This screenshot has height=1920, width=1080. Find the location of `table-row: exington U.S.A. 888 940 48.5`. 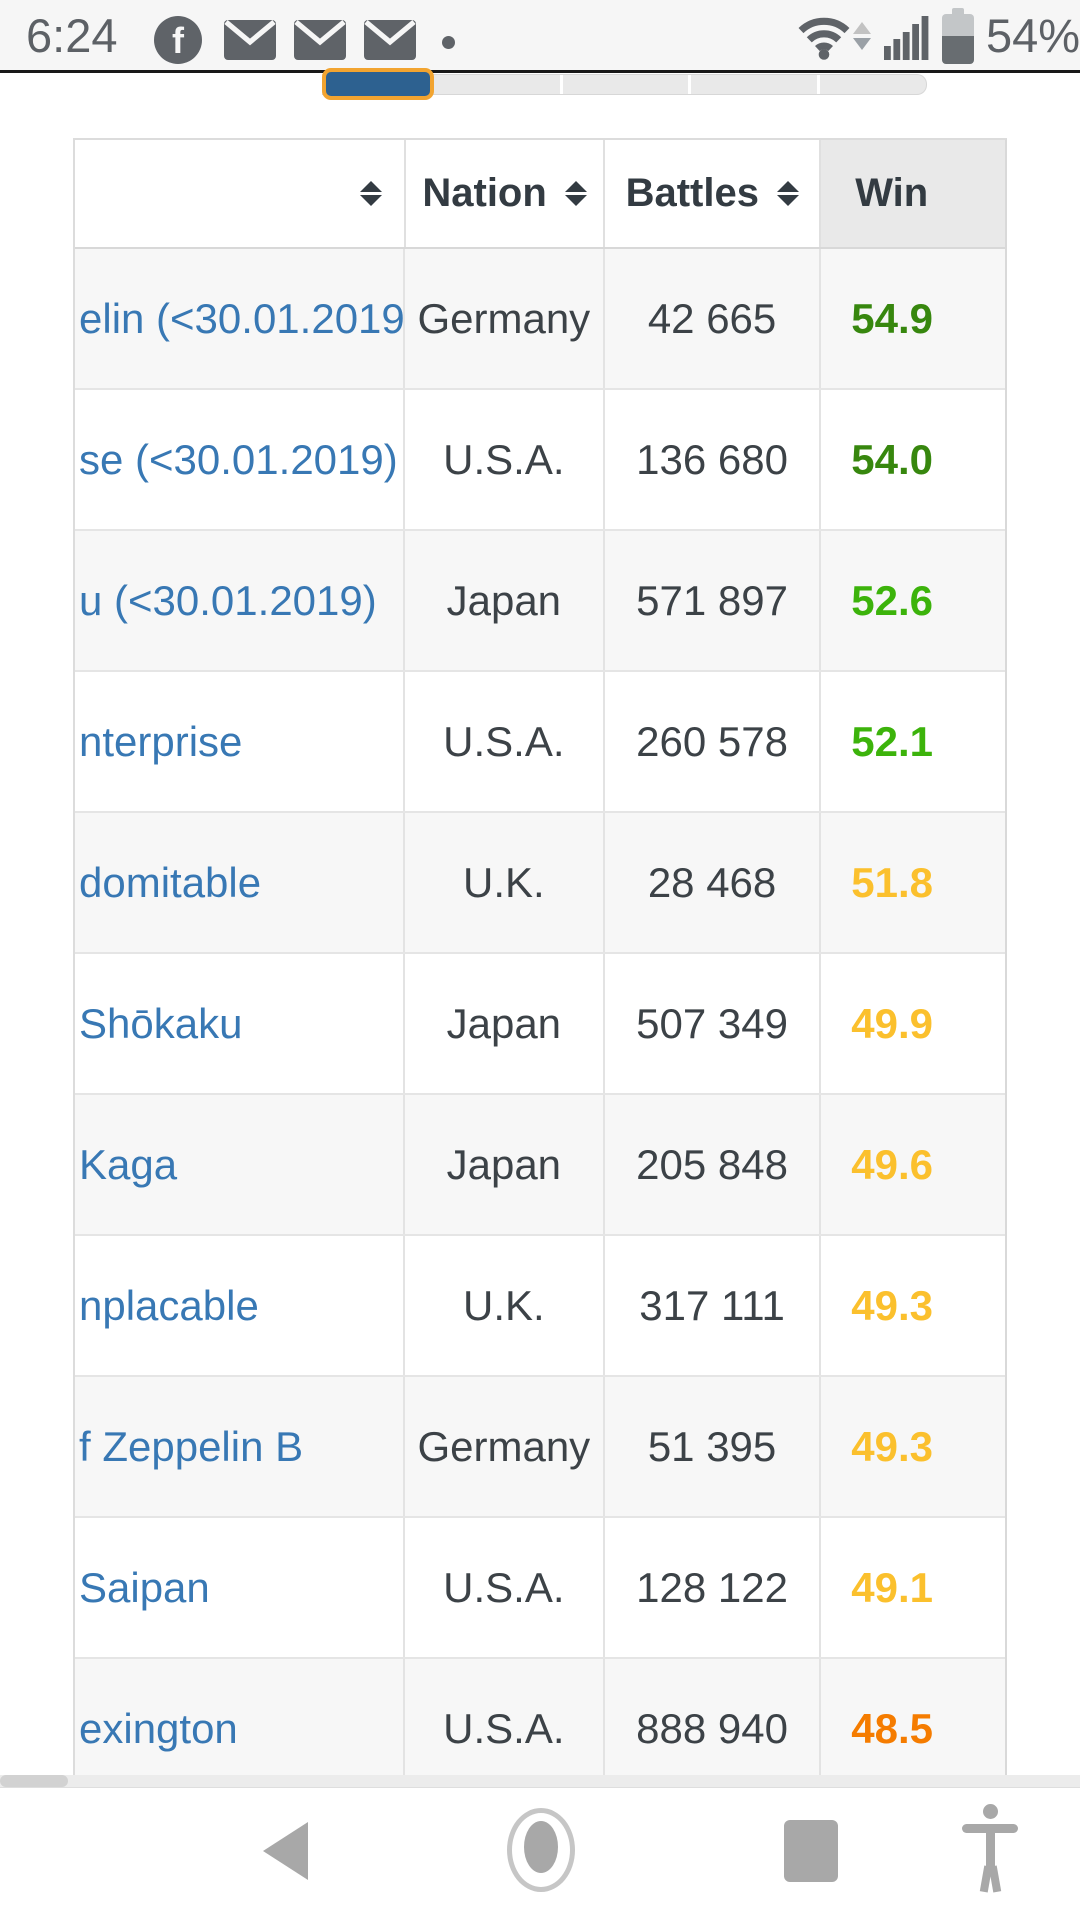

table-row: exington U.S.A. 888 940 48.5 is located at coordinates (540, 1717).